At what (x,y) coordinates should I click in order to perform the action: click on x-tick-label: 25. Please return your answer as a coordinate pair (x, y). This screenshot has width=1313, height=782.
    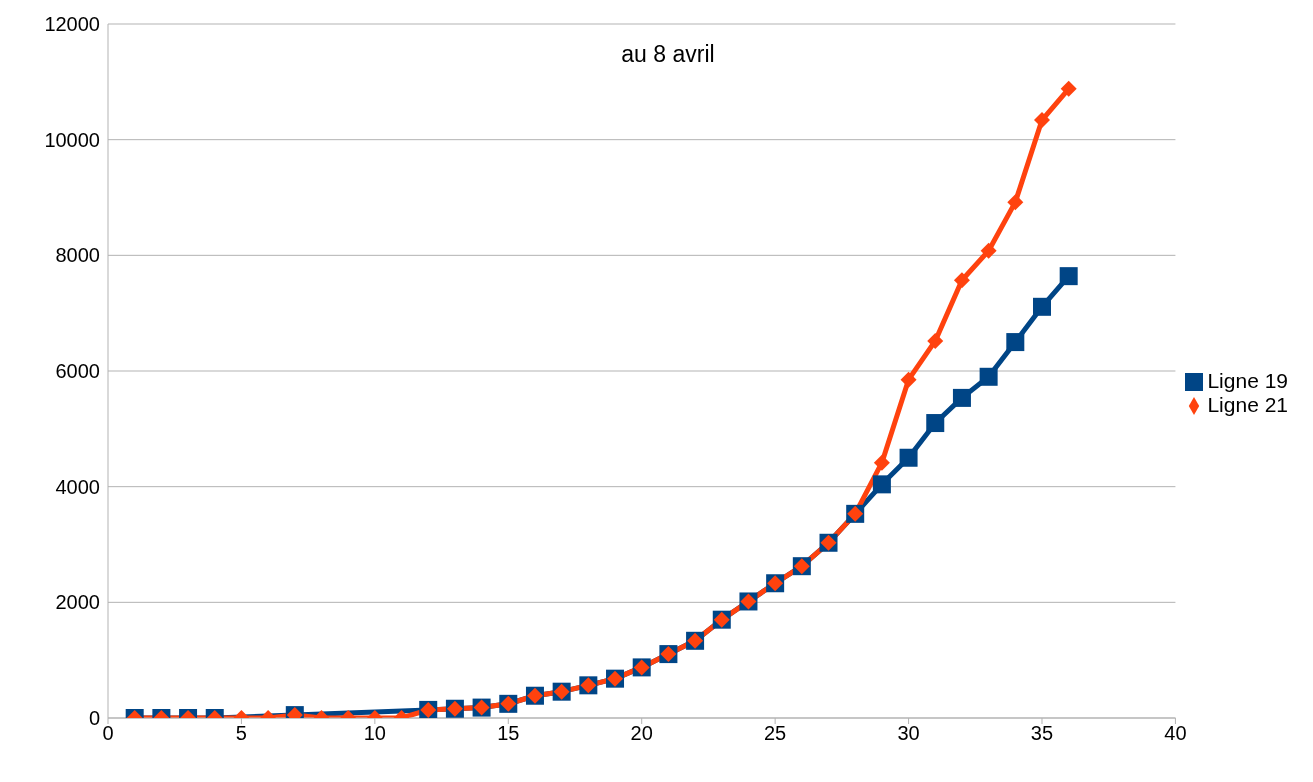
    Looking at the image, I should click on (775, 733).